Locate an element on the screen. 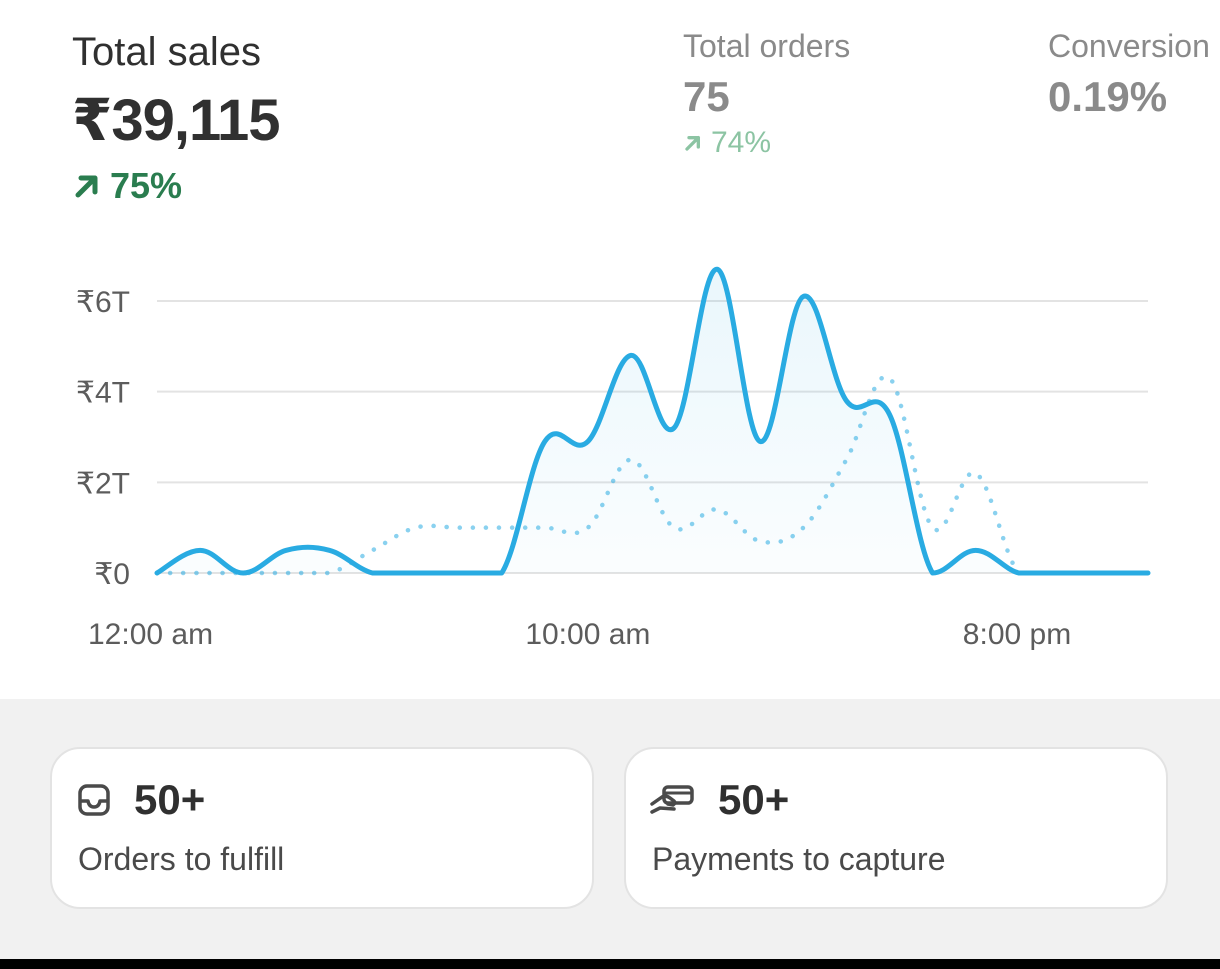 This screenshot has width=1220, height=969. y-tick-label: ₹2T is located at coordinates (103, 483).